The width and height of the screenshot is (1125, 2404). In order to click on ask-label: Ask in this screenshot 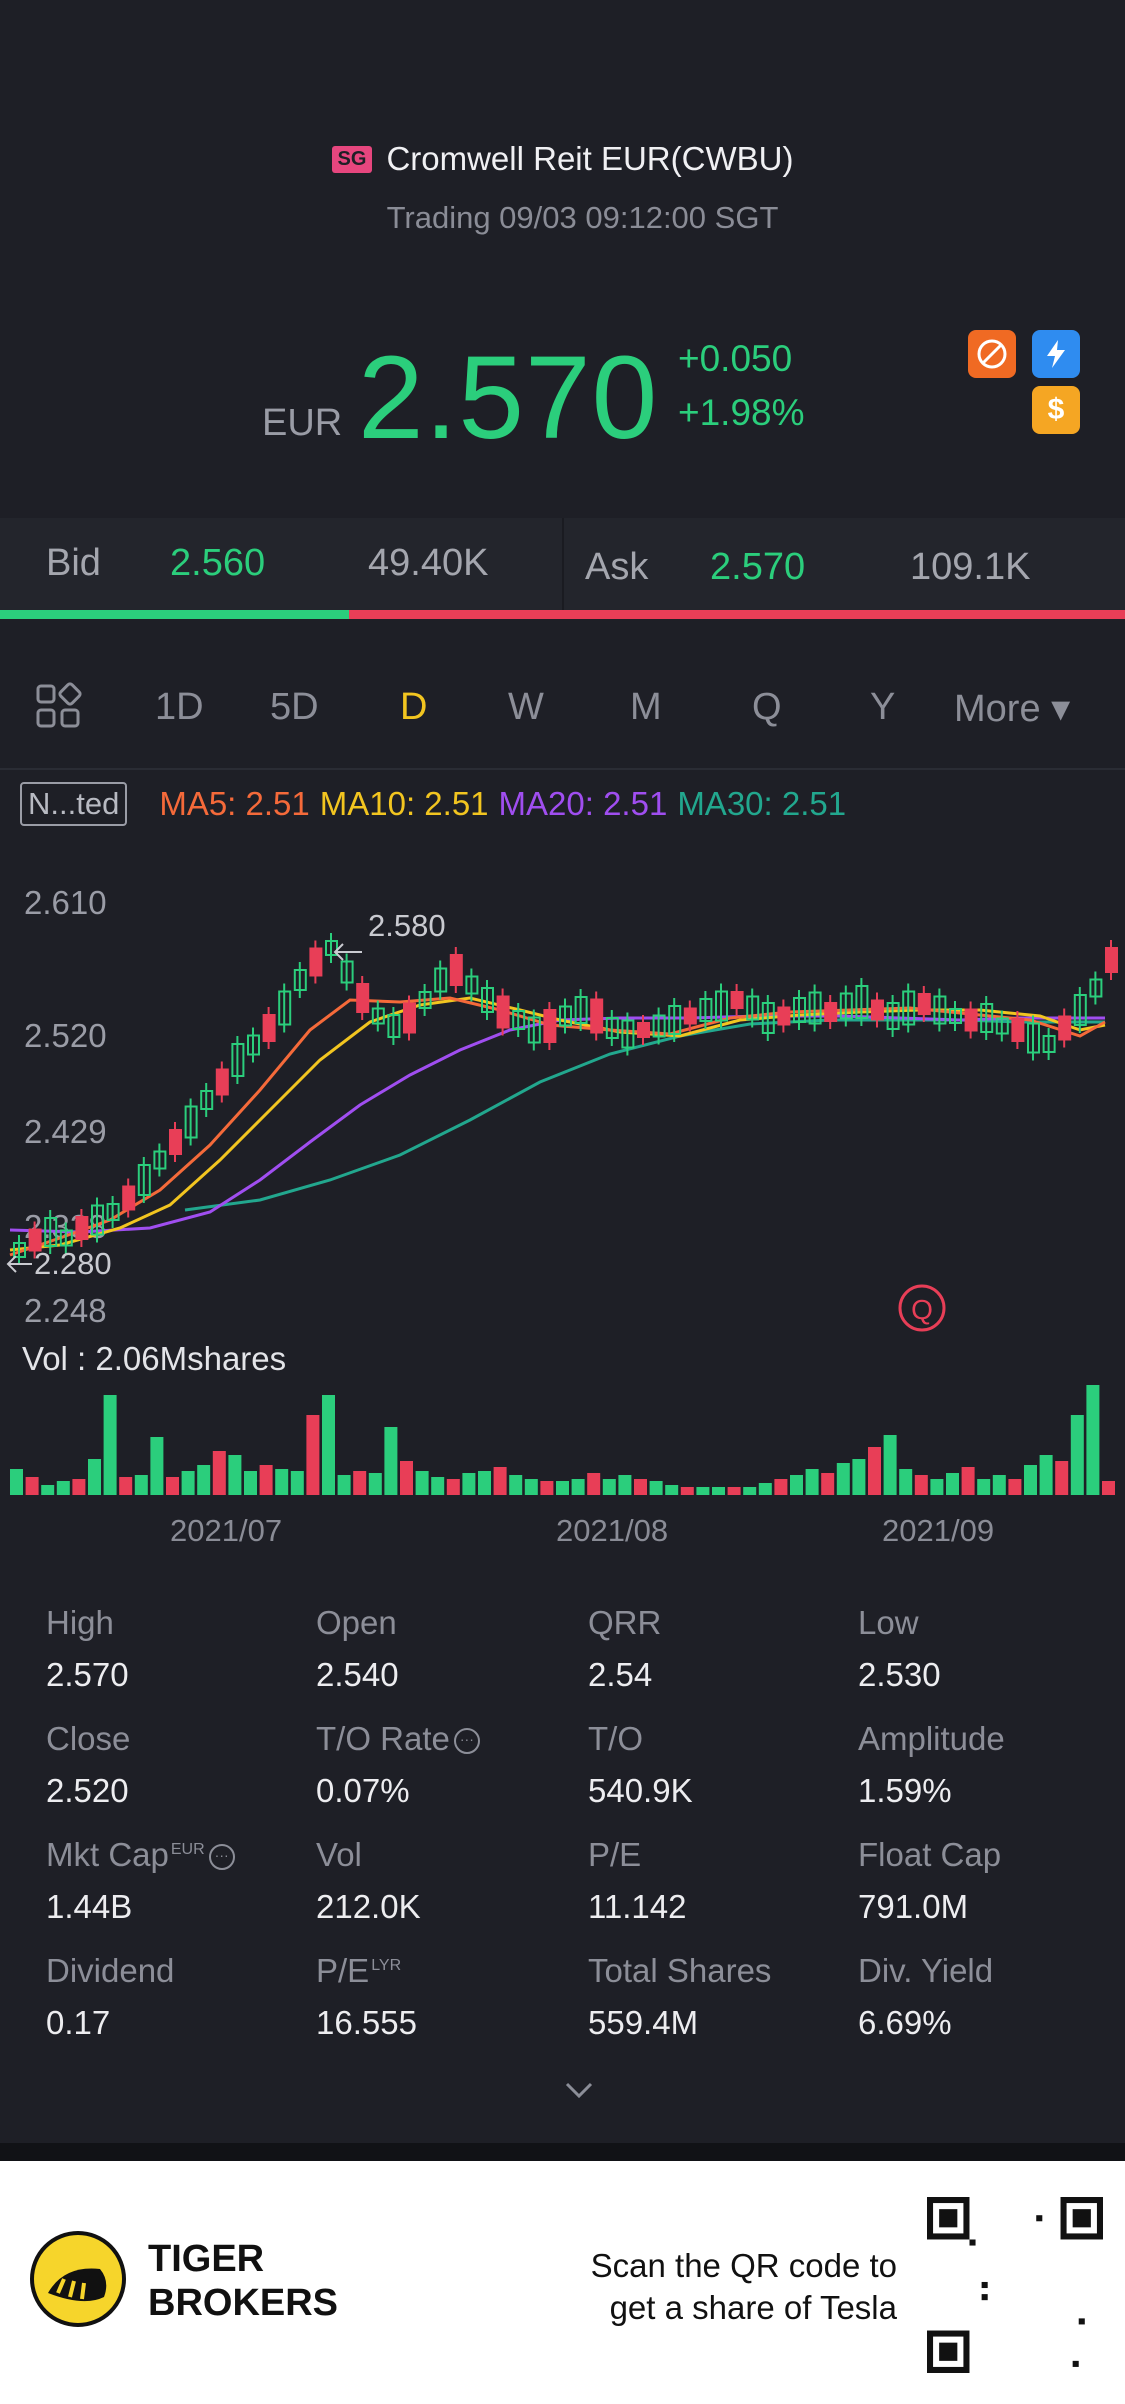, I will do `click(617, 567)`.